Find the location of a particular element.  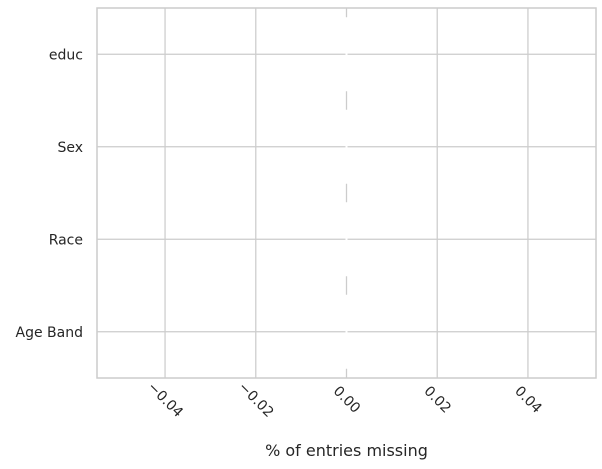

x-axis-label: % of entries missing is located at coordinates (346, 450).